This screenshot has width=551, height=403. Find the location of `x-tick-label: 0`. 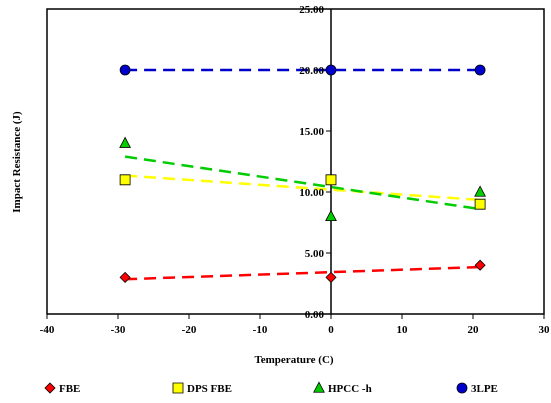

x-tick-label: 0 is located at coordinates (331, 330).